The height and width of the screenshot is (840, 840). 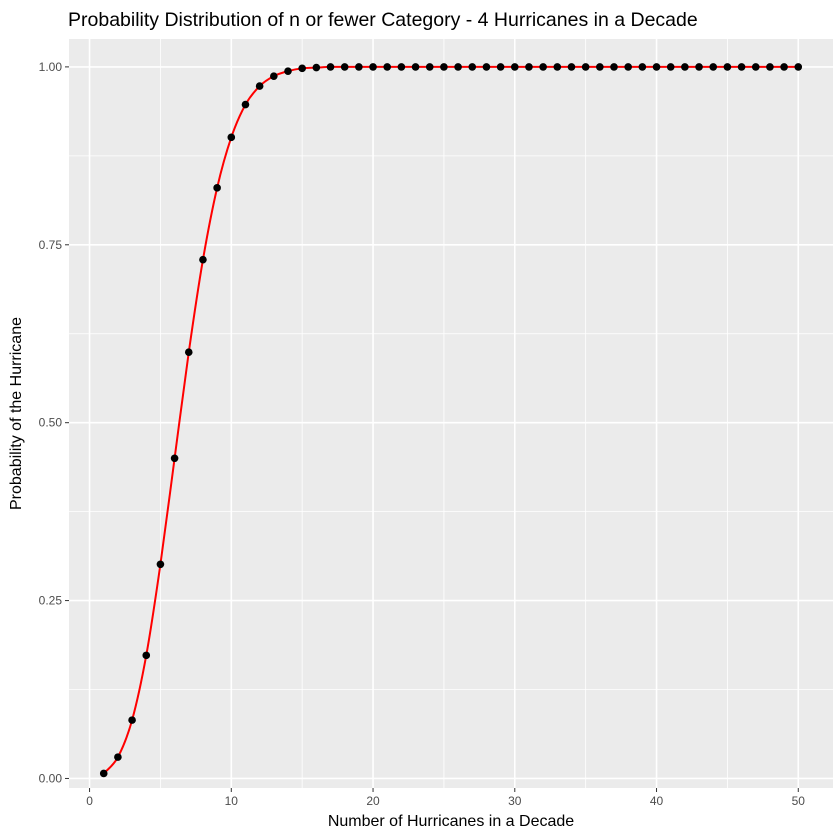 I want to click on y-tick-label: 1.00, so click(x=51, y=67).